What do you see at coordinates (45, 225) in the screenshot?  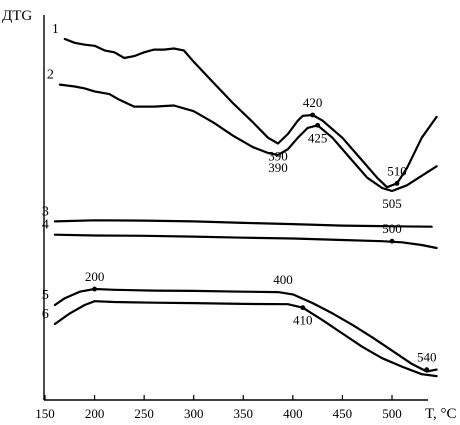 I see `curve-label-4: 4` at bounding box center [45, 225].